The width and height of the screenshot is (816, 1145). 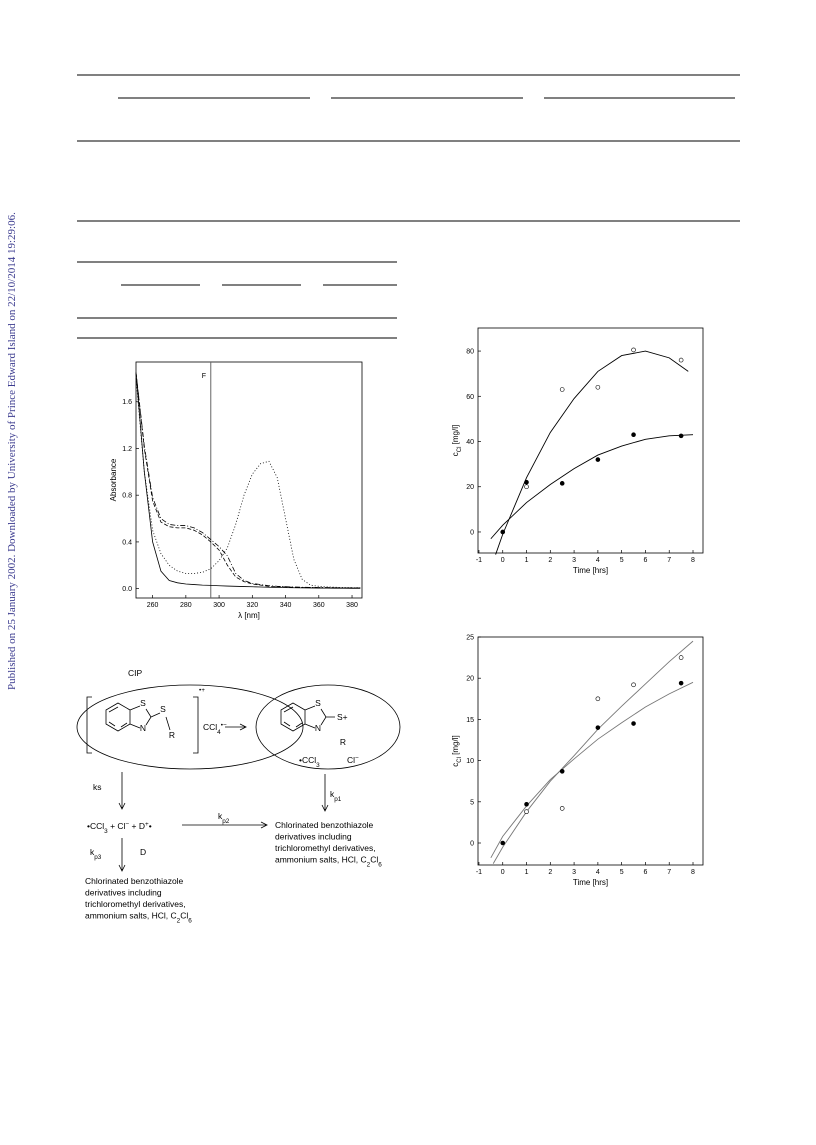 I want to click on y-tick-label: 25, so click(x=470, y=638).